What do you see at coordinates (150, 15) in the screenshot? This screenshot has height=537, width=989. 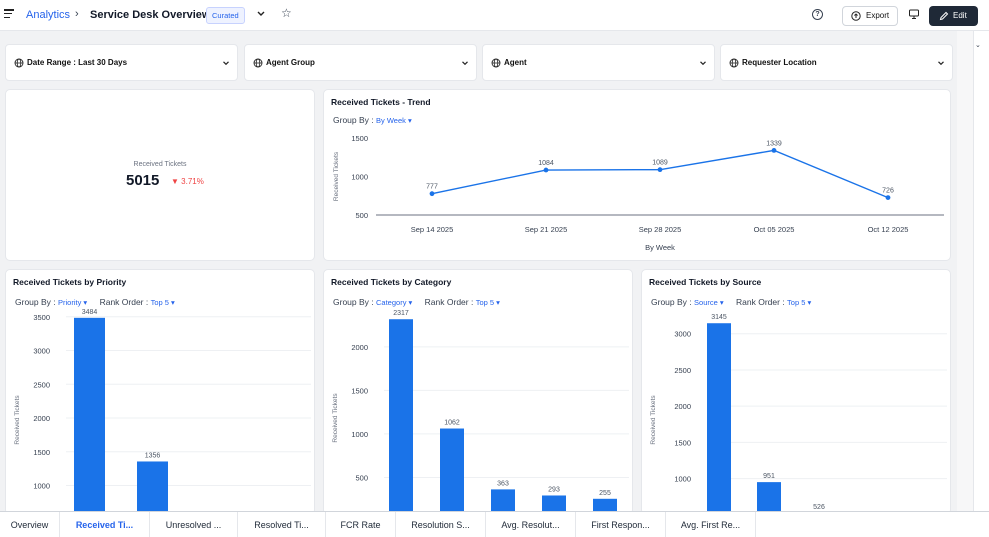 I see `page-title: Service Desk Overview` at bounding box center [150, 15].